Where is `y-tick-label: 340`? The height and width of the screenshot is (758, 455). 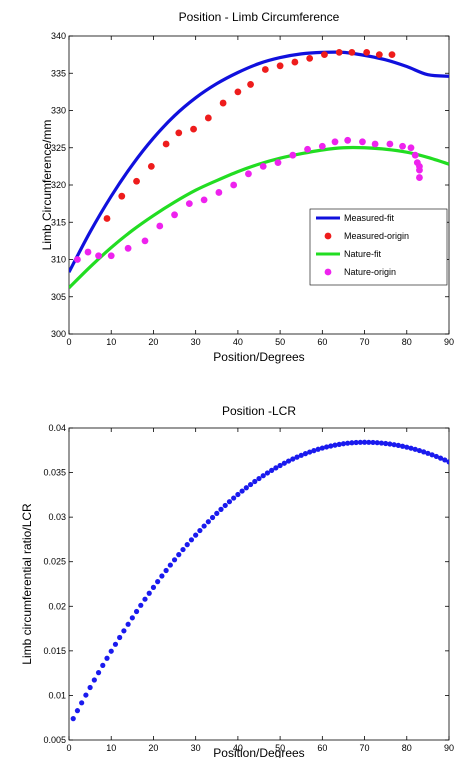
y-tick-label: 340 is located at coordinates (58, 36).